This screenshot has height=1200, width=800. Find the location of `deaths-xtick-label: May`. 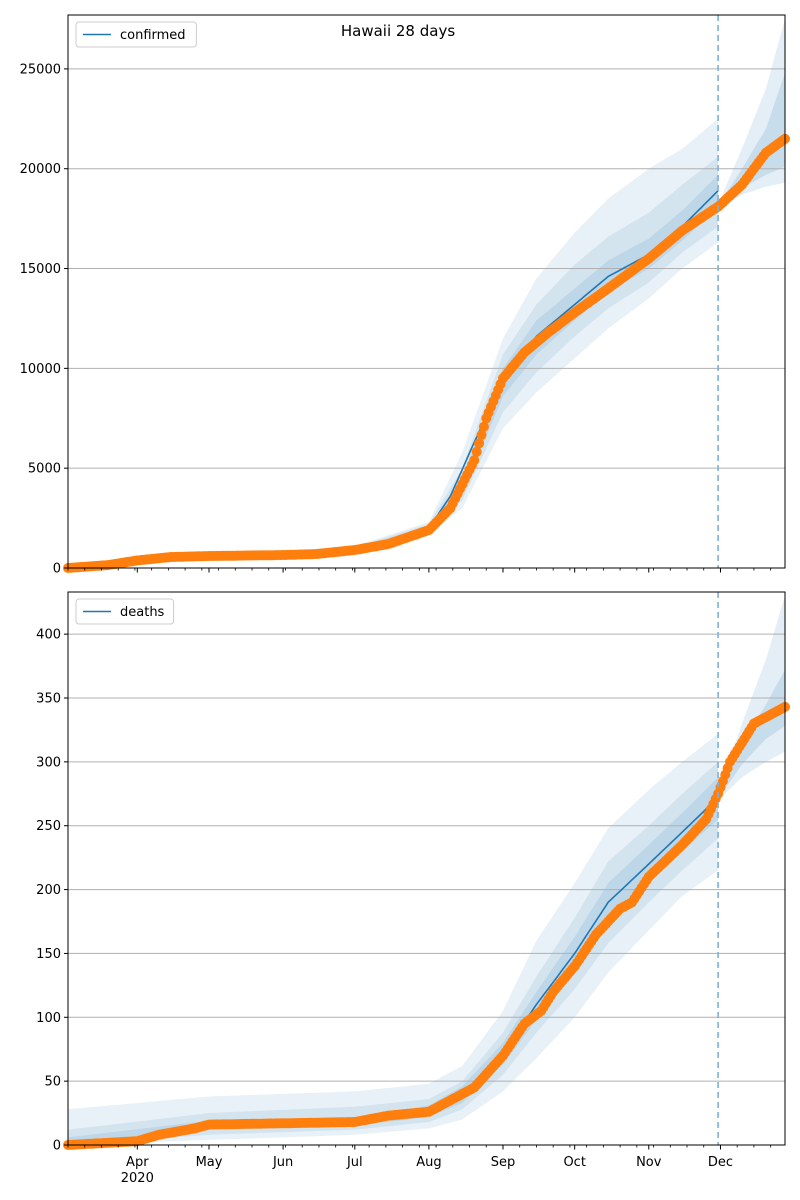

deaths-xtick-label: May is located at coordinates (209, 1162).